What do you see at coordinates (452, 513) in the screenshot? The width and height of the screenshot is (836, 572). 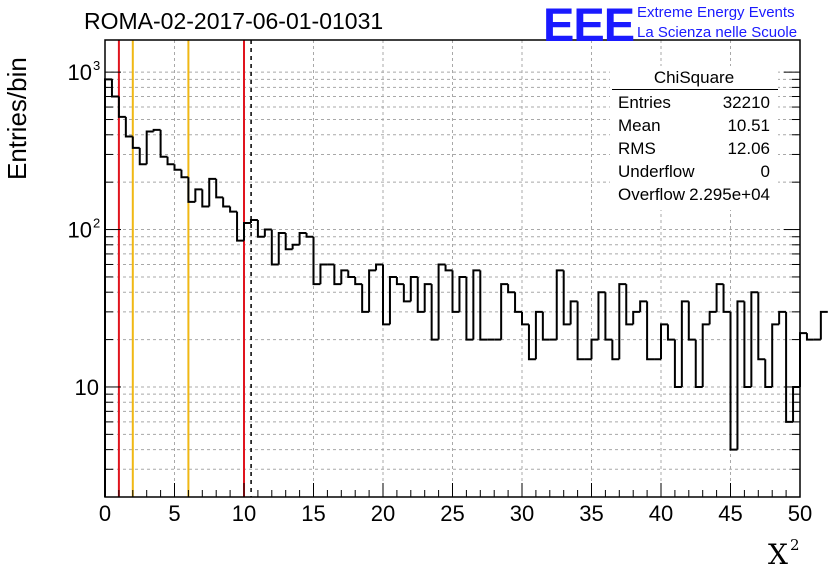 I see `x-tick-label: 25` at bounding box center [452, 513].